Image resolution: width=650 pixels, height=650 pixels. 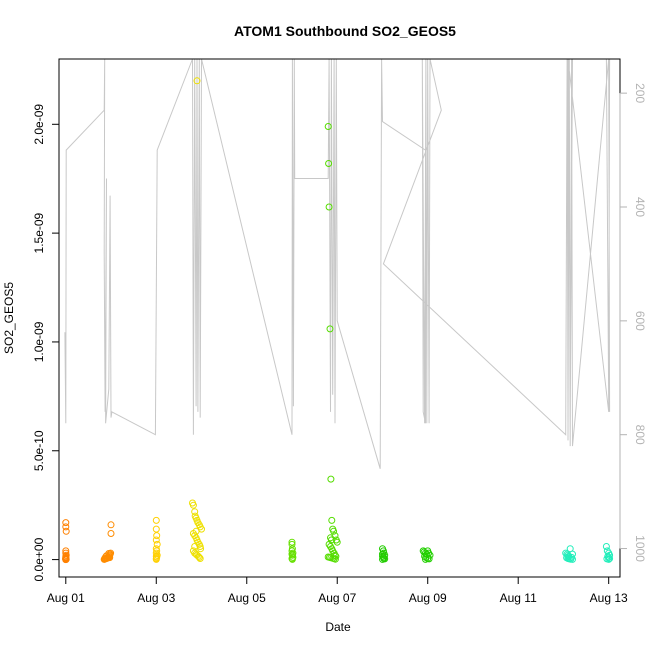 What do you see at coordinates (338, 627) in the screenshot?
I see `x-axis-label: Date` at bounding box center [338, 627].